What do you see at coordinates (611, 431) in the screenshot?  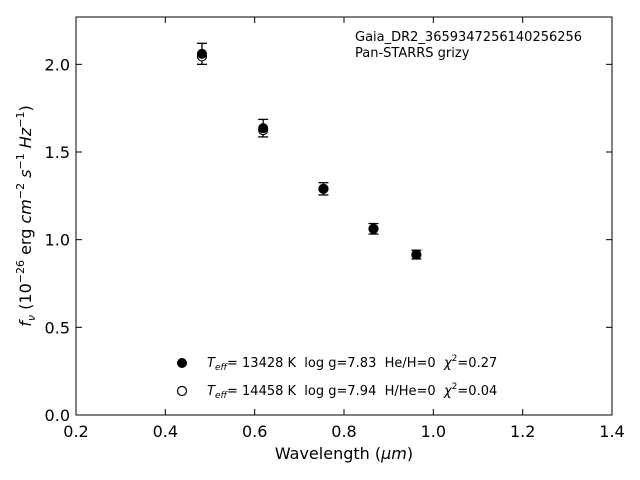 I see `x-tick-label: 1.4` at bounding box center [611, 431].